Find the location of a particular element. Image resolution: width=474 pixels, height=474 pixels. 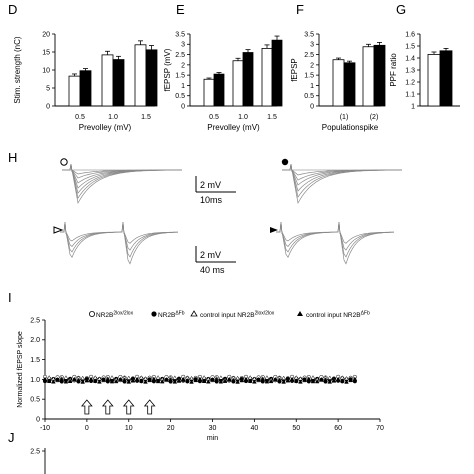

scalebar-top-voltage: 2 mV is located at coordinates (210, 185).